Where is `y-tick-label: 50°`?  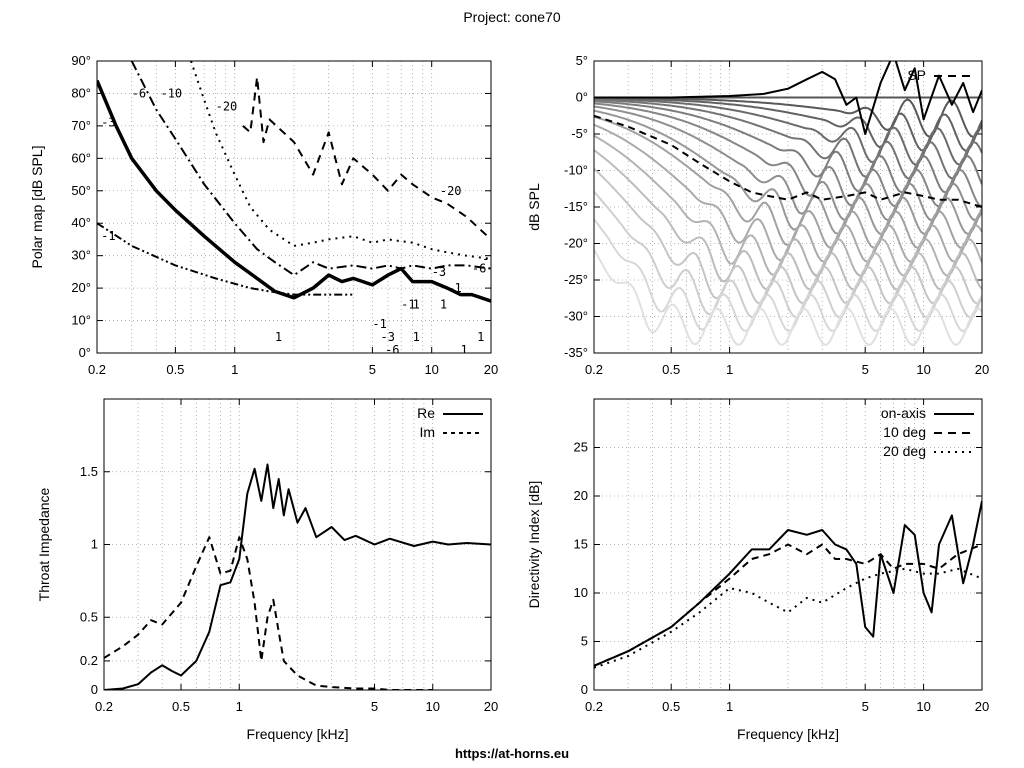 y-tick-label: 50° is located at coordinates (81, 190).